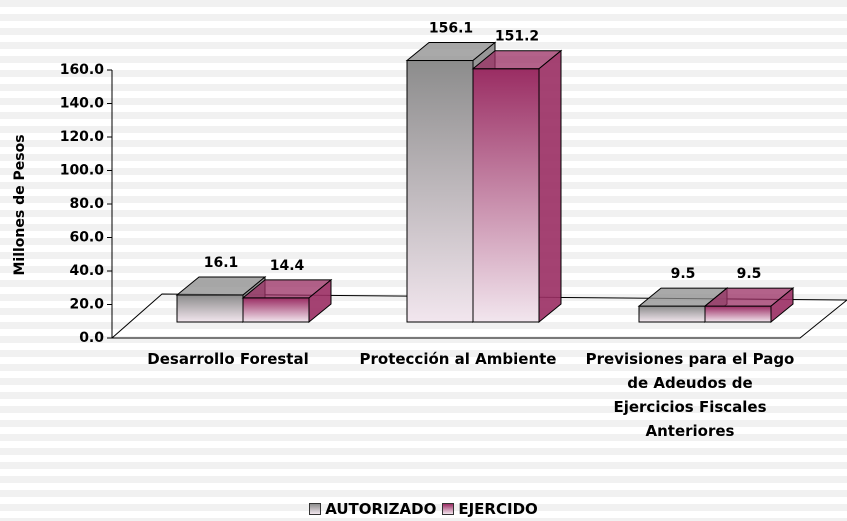  Describe the element at coordinates (86, 305) in the screenshot. I see `y-tick-label: 20.0` at that location.